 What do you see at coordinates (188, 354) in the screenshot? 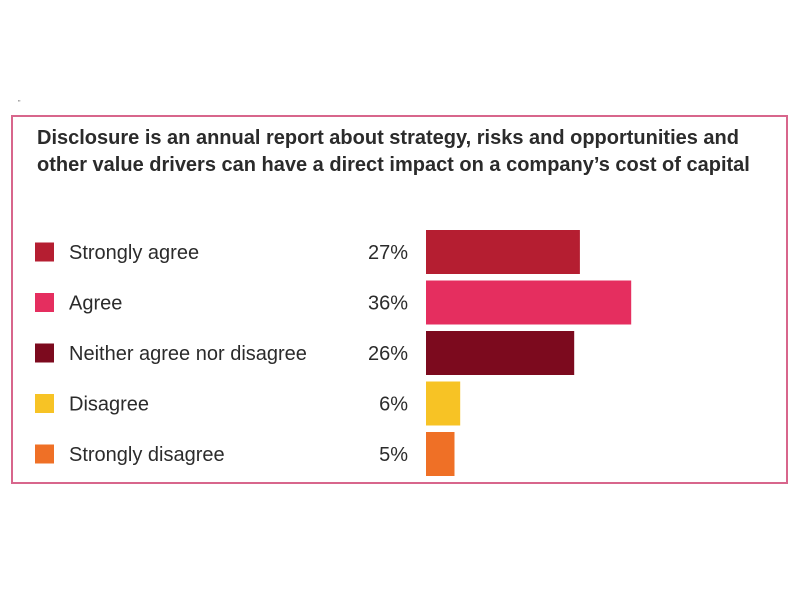
I see `category-label-neither-agree-nor-disagree: Neither agree nor disagree` at bounding box center [188, 354].